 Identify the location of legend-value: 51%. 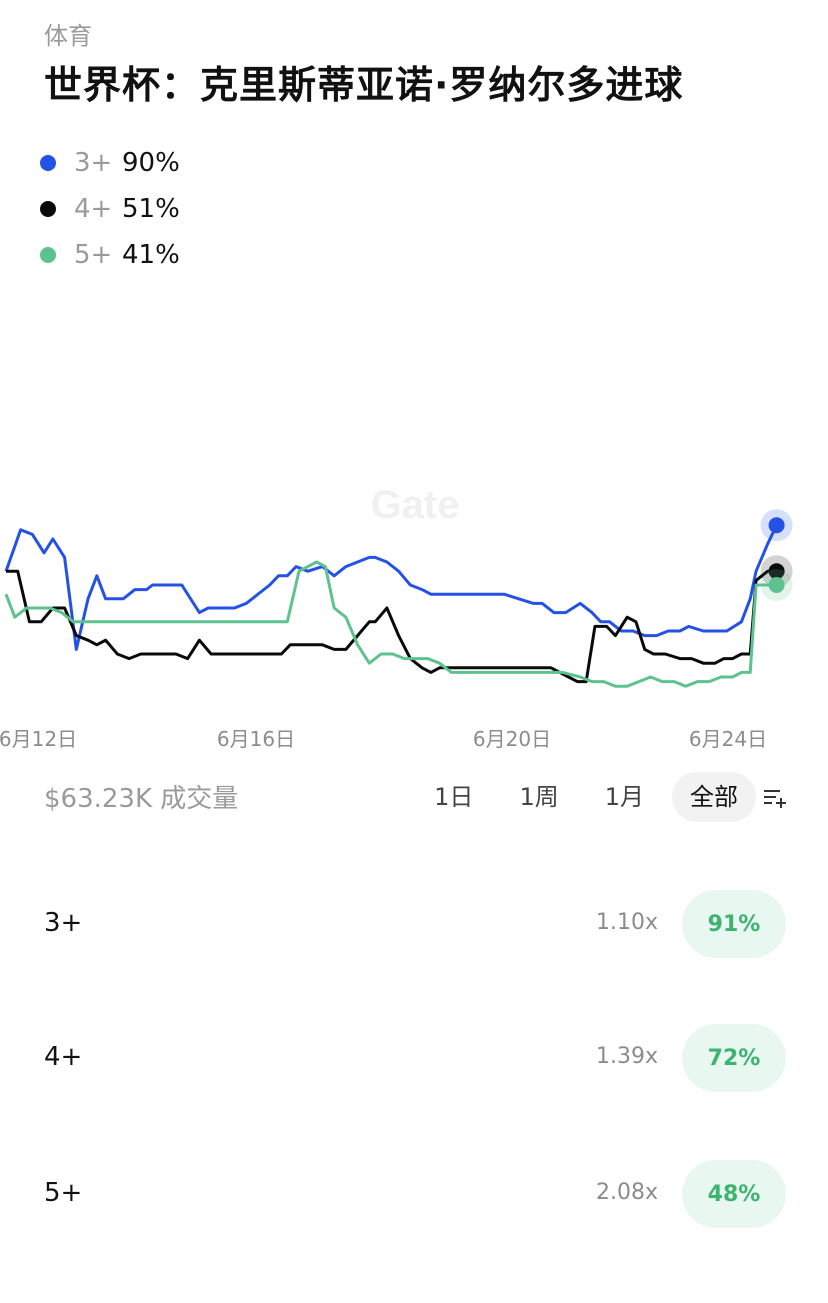
(151, 209).